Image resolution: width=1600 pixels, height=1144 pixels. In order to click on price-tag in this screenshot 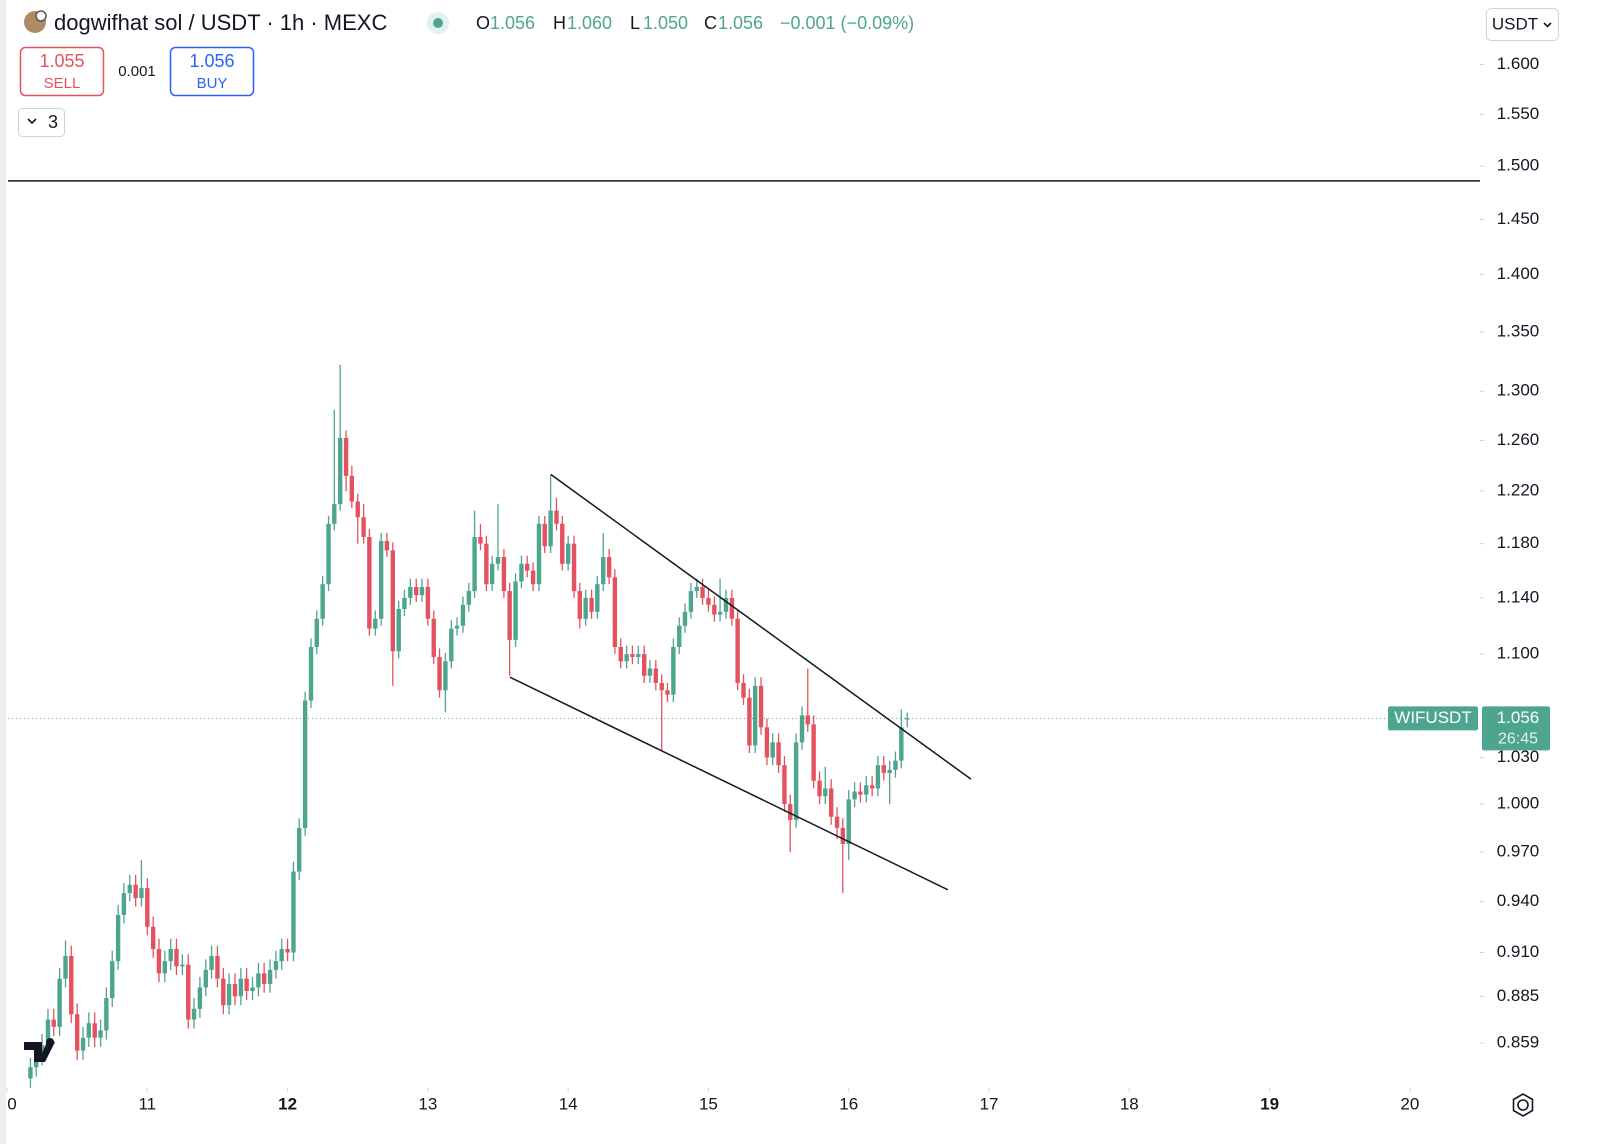, I will do `click(1516, 728)`.